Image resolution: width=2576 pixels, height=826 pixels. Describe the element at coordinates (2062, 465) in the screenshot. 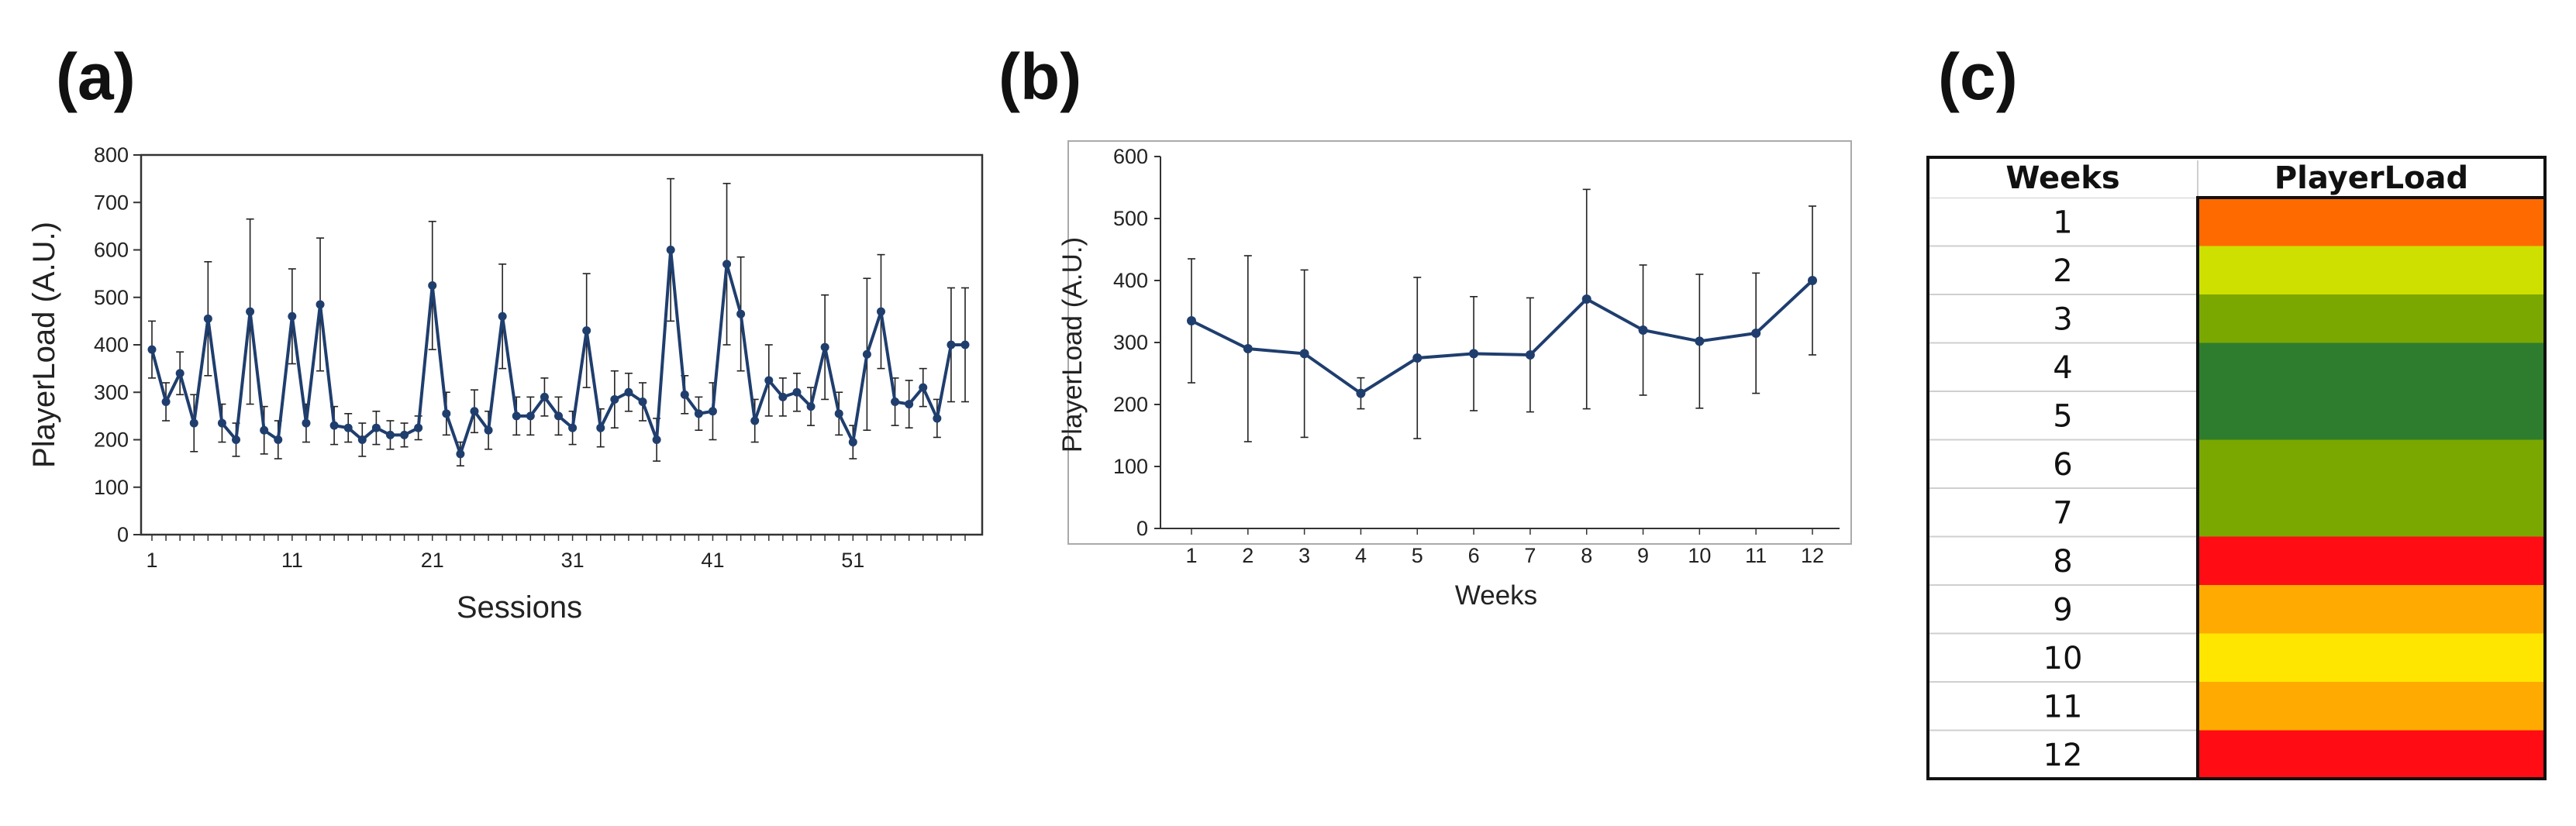

I see `table-c-week-label: 6` at that location.